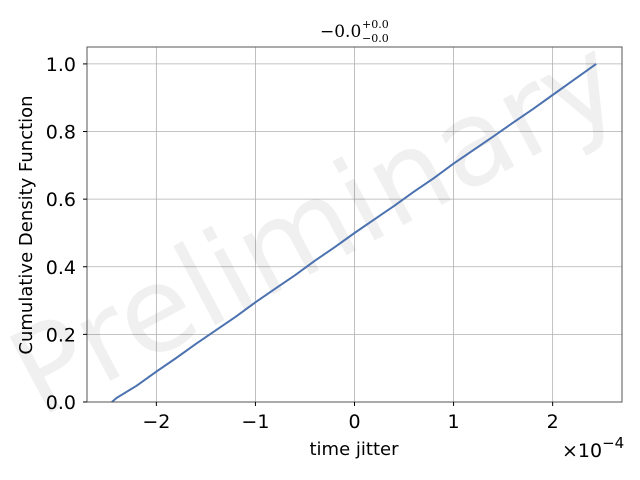 This screenshot has width=640, height=480. I want to click on y-axis-ticks: 0.0 0.2 0.4 0.6 0.8 1.0, so click(66, 234).